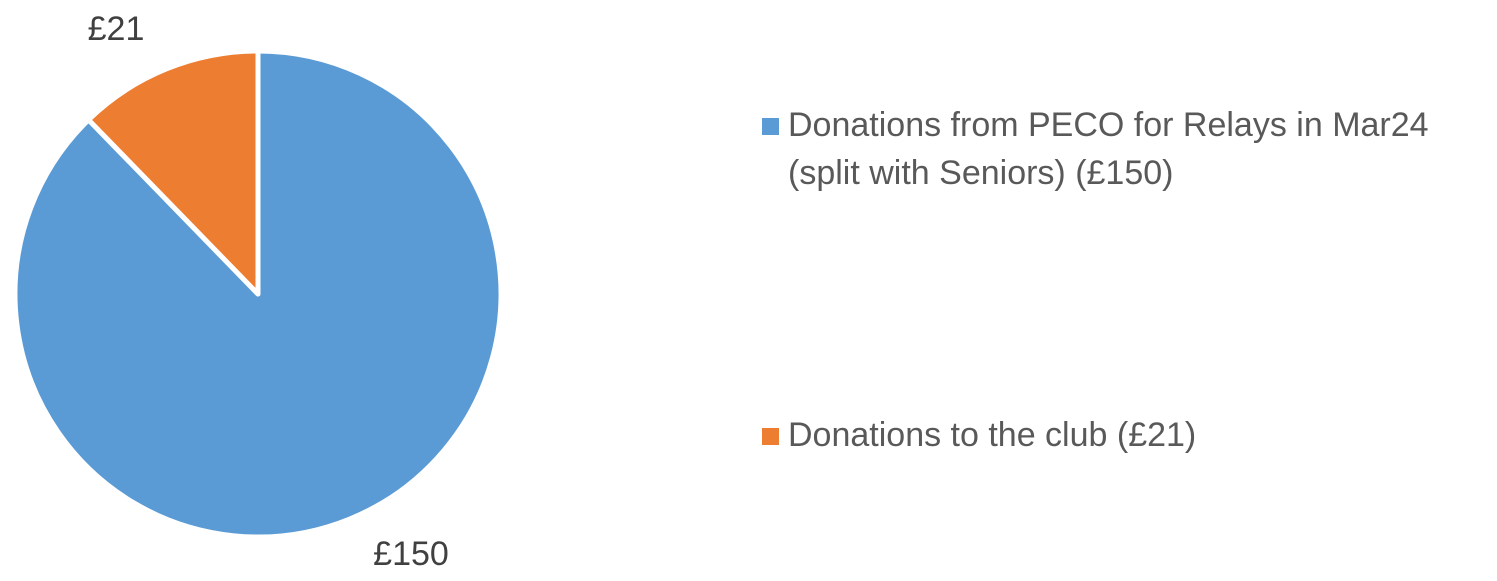  Describe the element at coordinates (173, 172) in the screenshot. I see `pie-slice-club-donations` at that location.